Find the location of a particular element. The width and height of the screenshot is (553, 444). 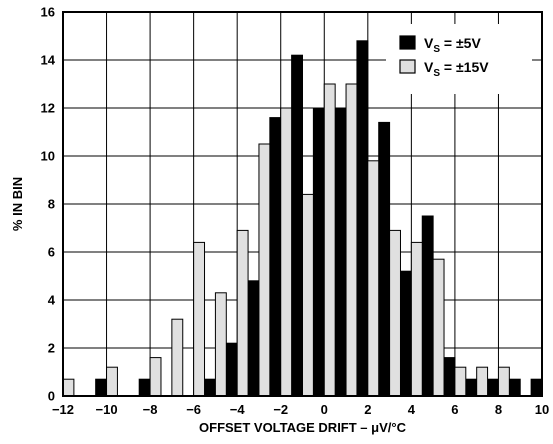

x-tick-label: 6 is located at coordinates (454, 409).